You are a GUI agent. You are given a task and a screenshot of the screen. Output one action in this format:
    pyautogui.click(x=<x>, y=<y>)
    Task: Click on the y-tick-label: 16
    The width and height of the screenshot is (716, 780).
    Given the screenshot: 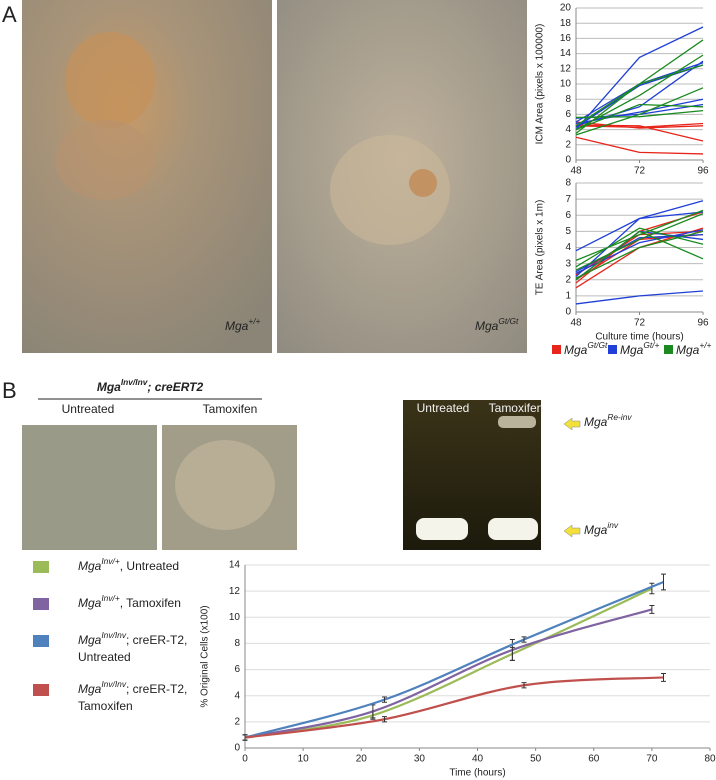 What is the action you would take?
    pyautogui.click(x=566, y=38)
    